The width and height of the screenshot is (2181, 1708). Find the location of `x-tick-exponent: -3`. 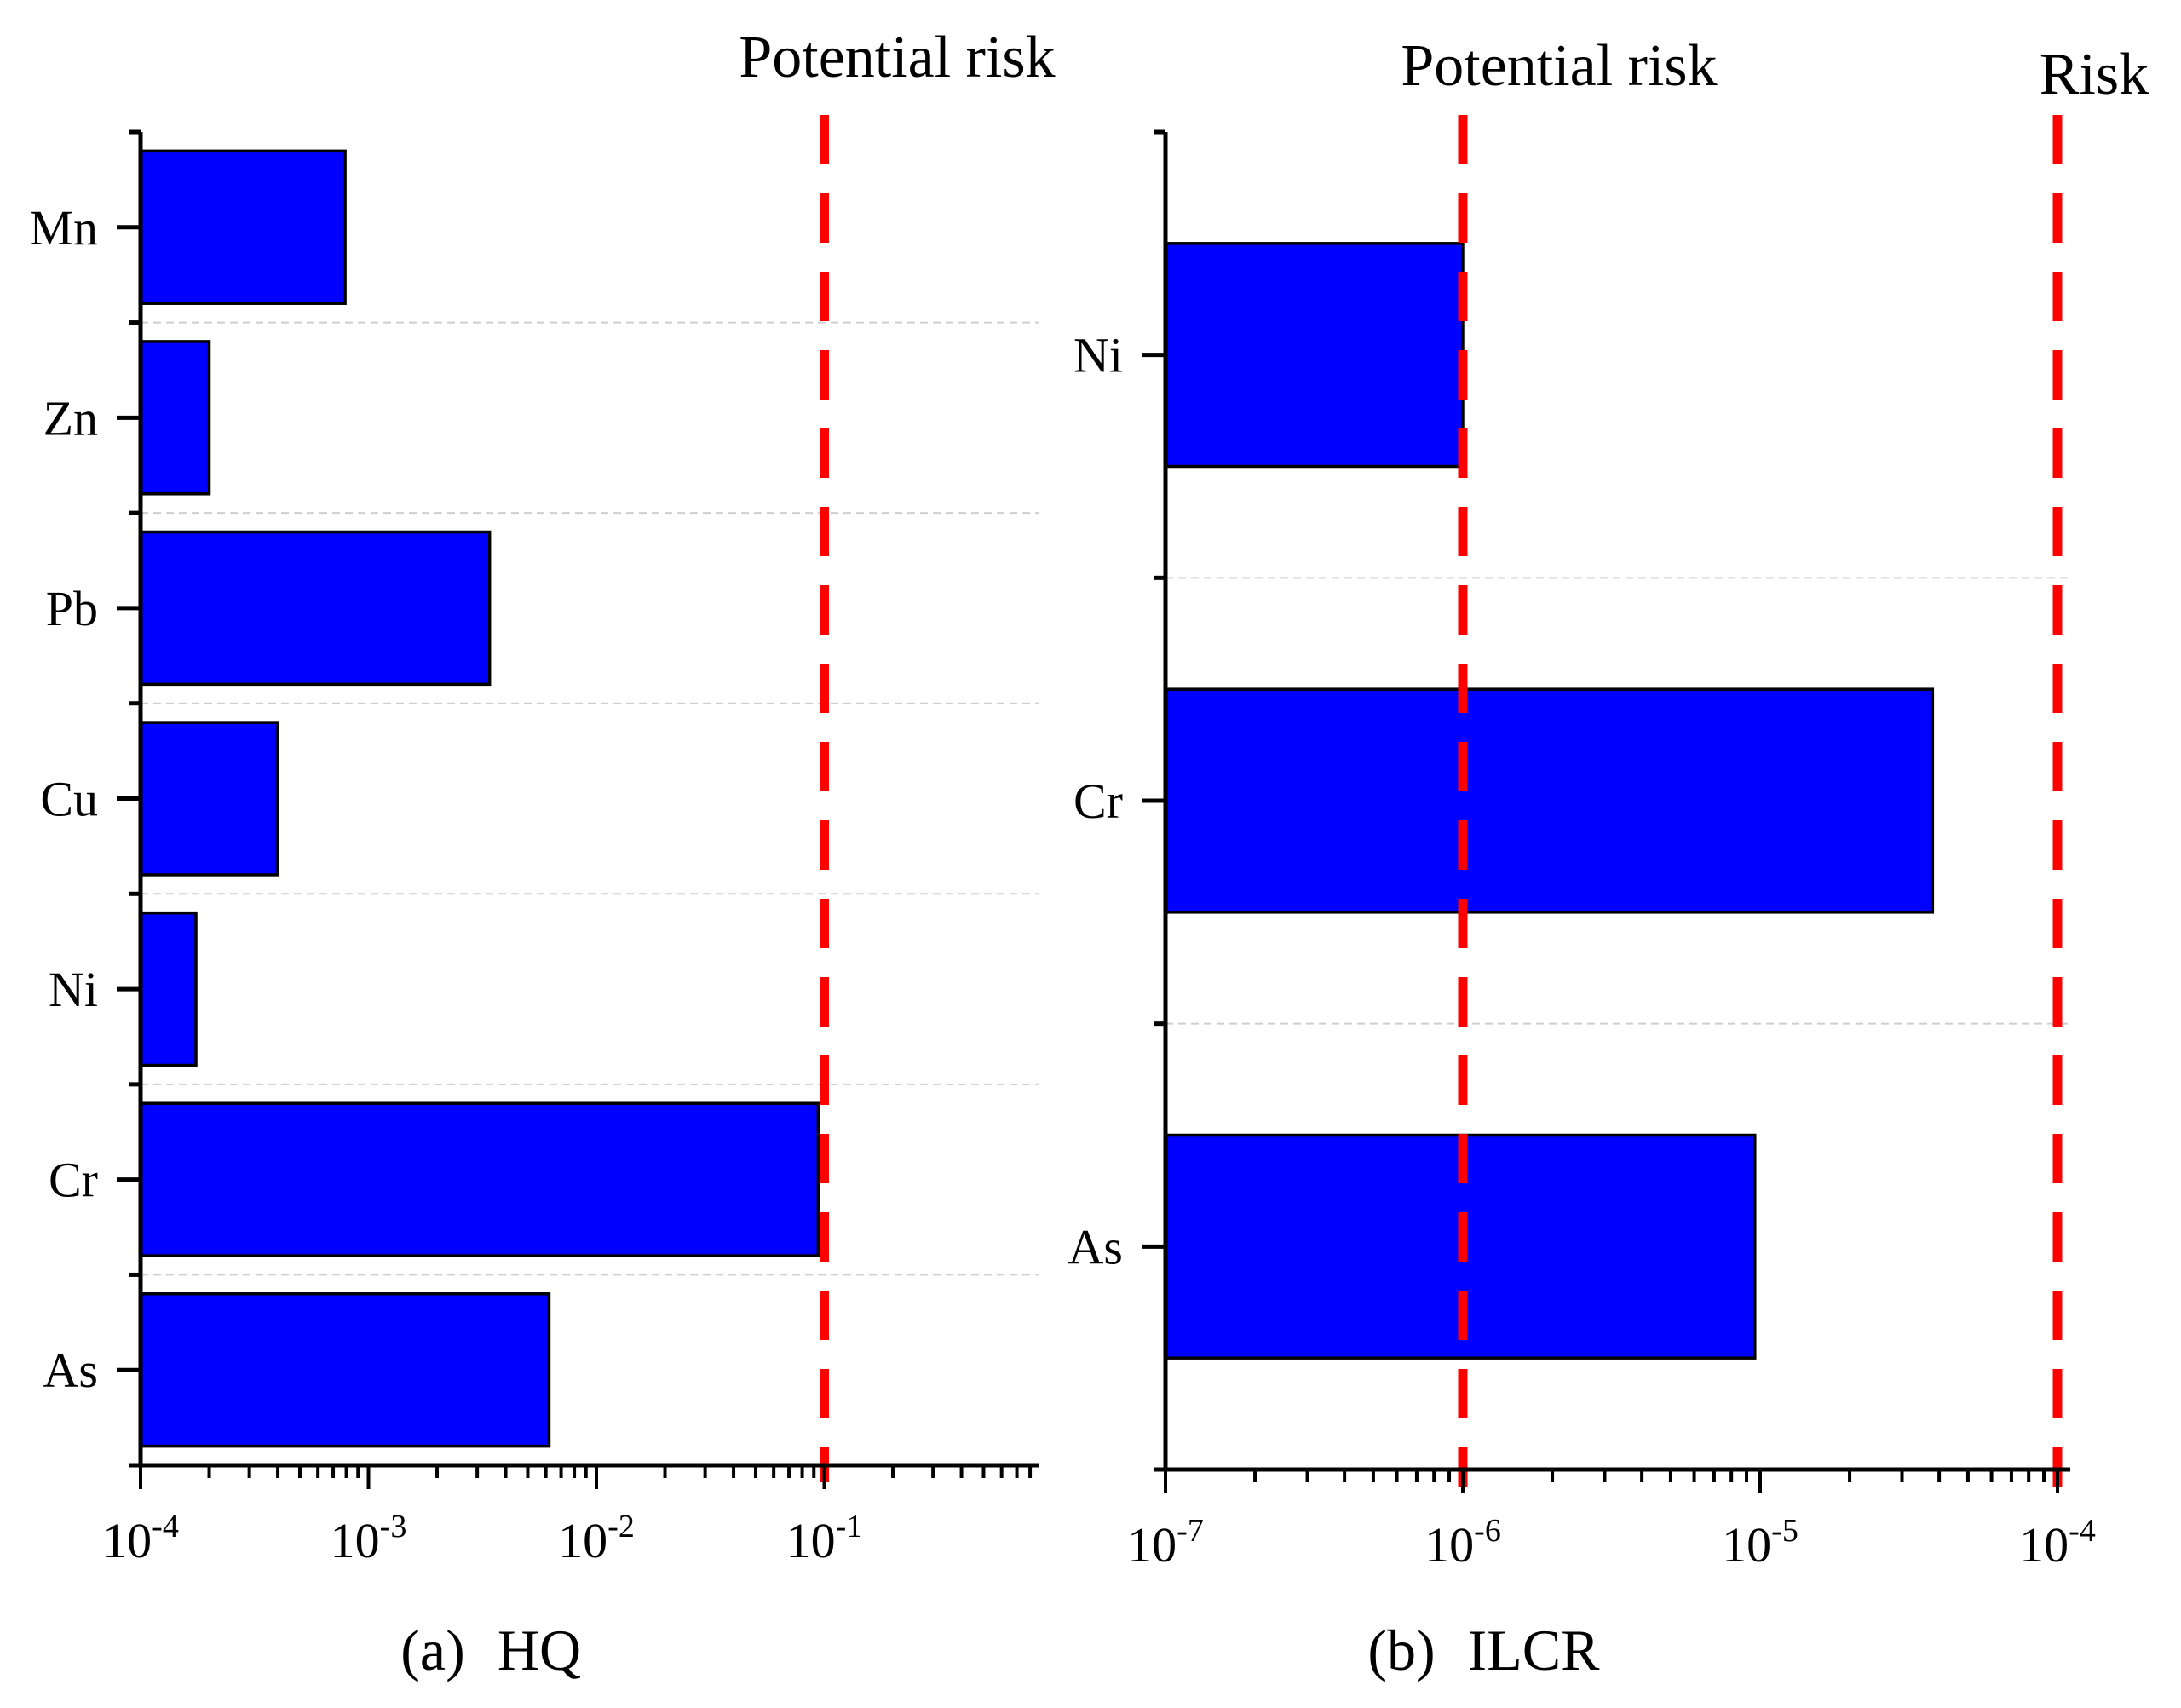

x-tick-exponent: -3 is located at coordinates (393, 1526).